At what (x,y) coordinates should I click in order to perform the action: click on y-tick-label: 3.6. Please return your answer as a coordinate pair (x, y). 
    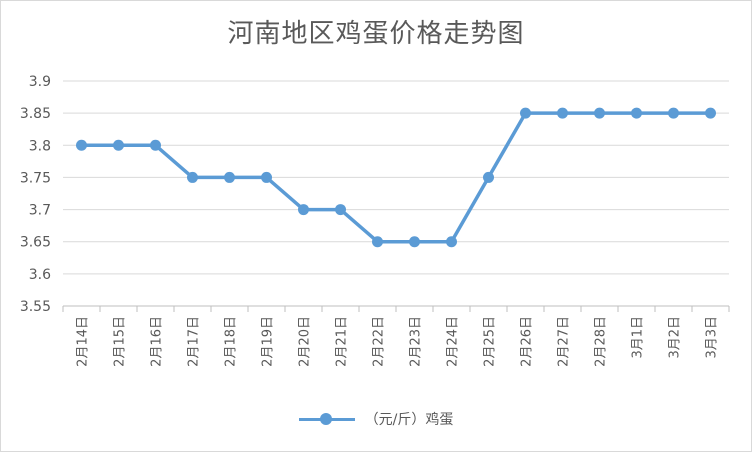
    Looking at the image, I should click on (40, 275).